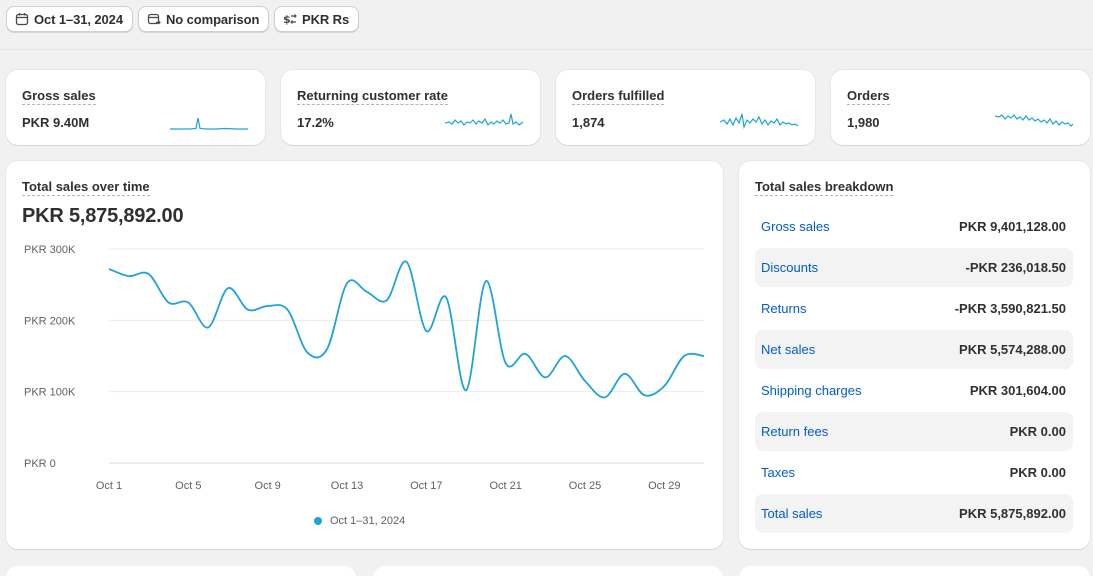 This screenshot has width=1093, height=576. What do you see at coordinates (109, 486) in the screenshot?
I see `x-tick-label: Oct 1` at bounding box center [109, 486].